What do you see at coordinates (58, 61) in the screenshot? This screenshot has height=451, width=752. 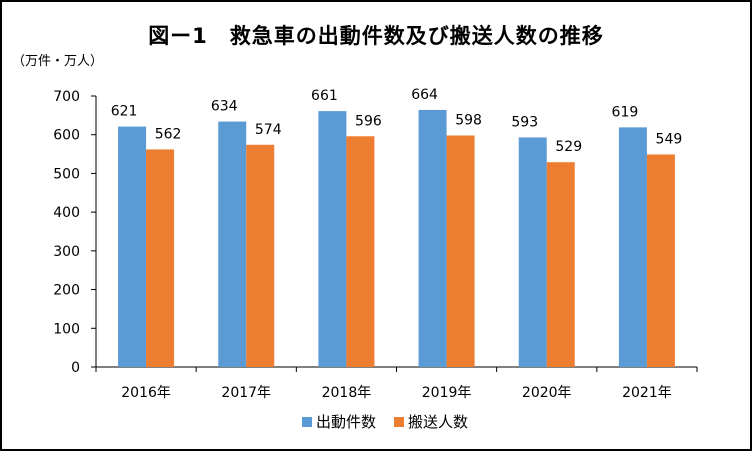 I see `y-axis-unit-label: （万件・万人）` at bounding box center [58, 61].